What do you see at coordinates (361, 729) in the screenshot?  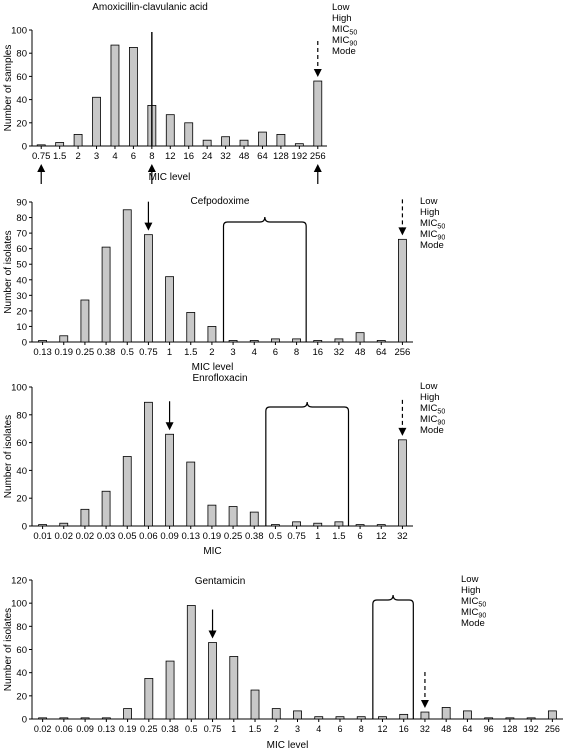 I see `x-tick-label: 8` at bounding box center [361, 729].